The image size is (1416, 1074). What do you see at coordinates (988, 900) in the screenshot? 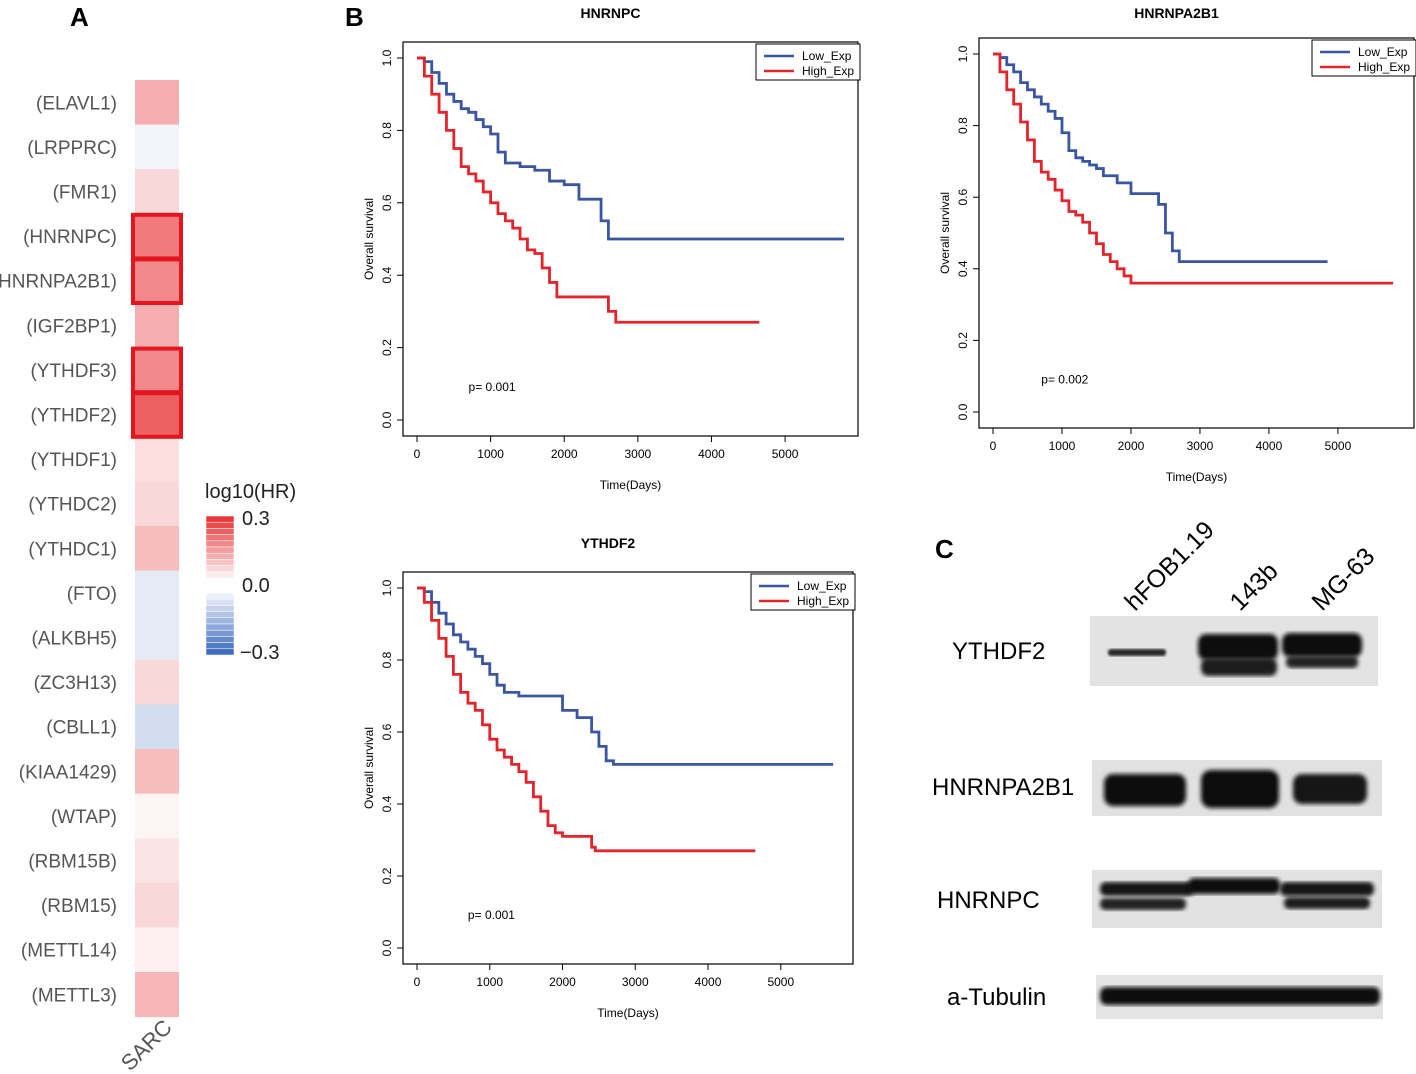
I see `protein-label-hnrnpc: HNRNPC` at bounding box center [988, 900].